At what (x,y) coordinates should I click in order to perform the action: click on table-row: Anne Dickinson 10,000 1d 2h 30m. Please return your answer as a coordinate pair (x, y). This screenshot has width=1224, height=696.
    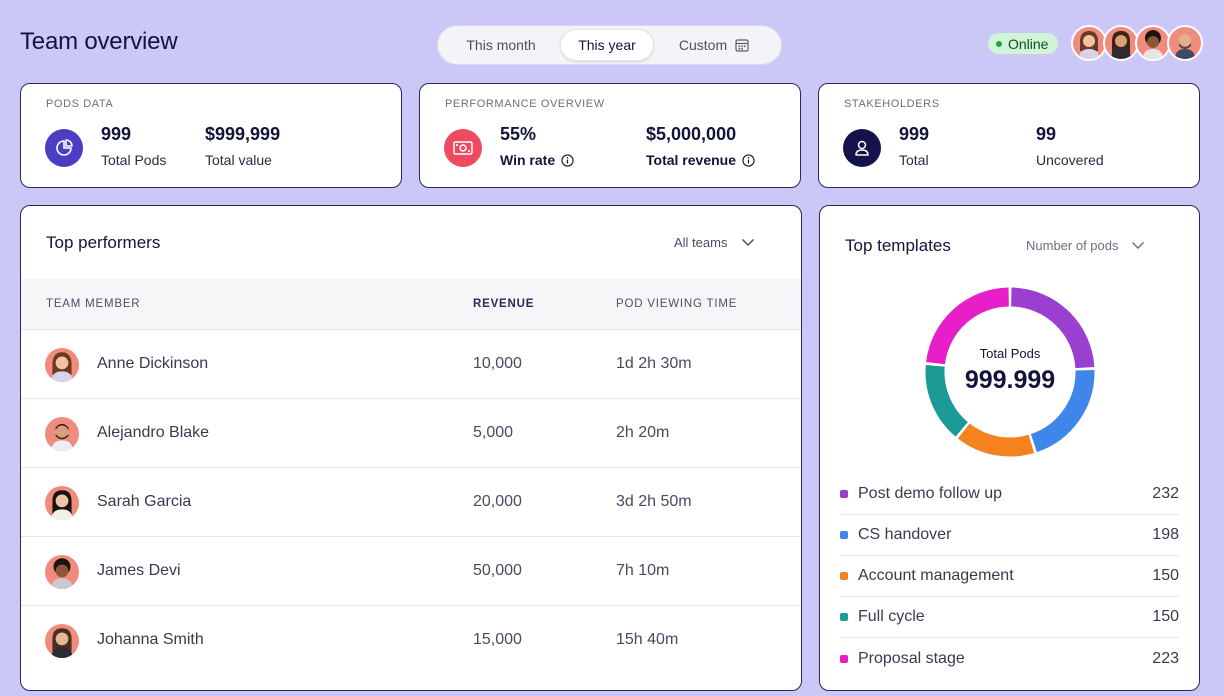
    Looking at the image, I should click on (411, 364).